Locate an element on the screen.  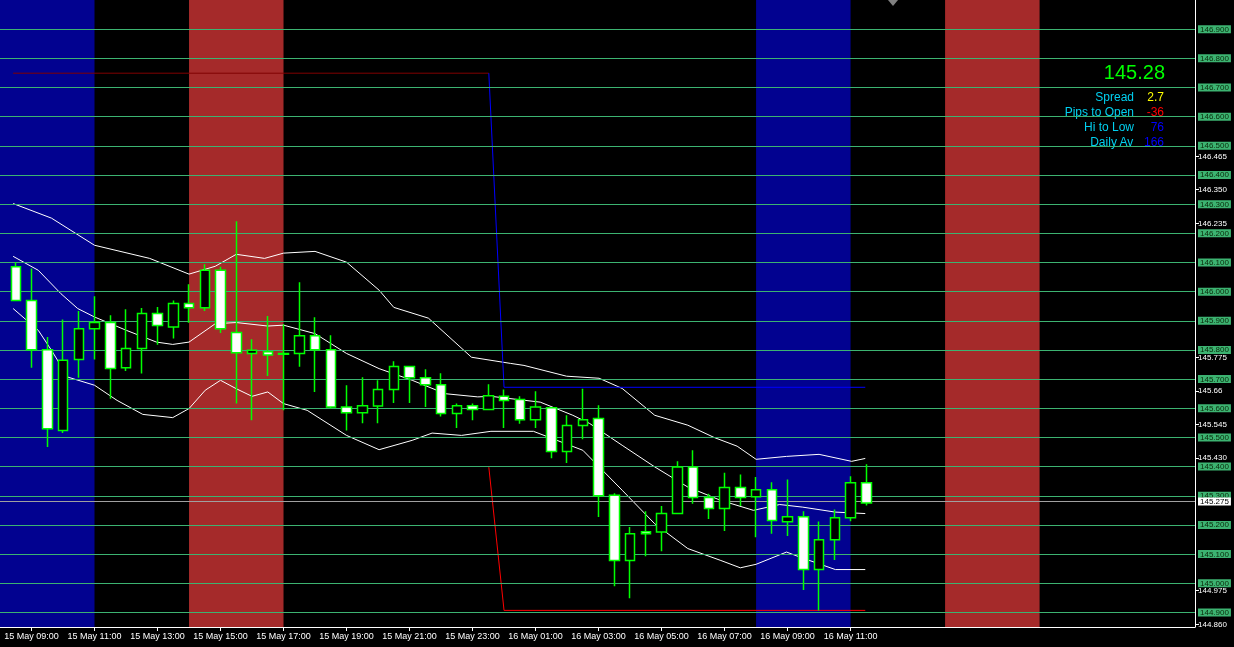
x-tick-label: 16 May 01:00 is located at coordinates (535, 635).